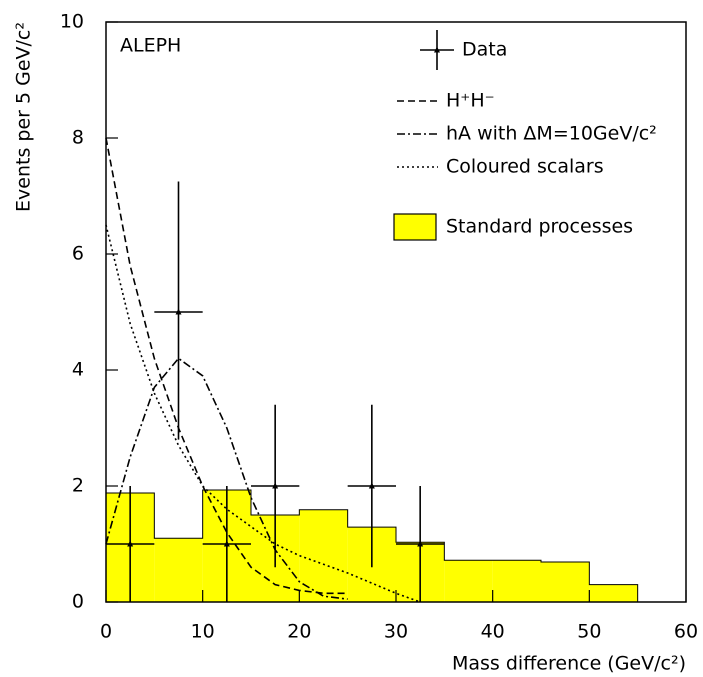 The image size is (703, 677). I want to click on x-tick-label: 30, so click(396, 632).